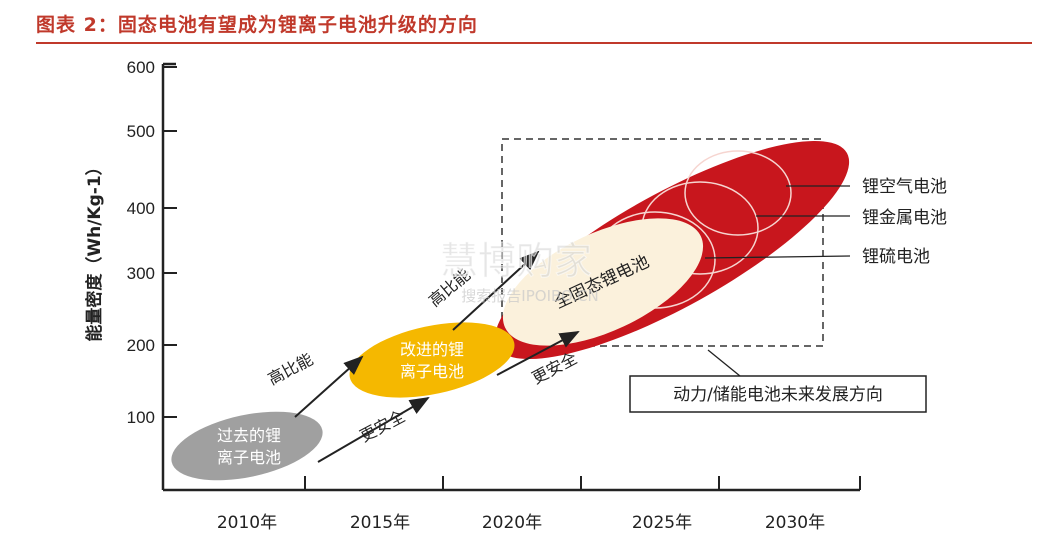 This screenshot has height=538, width=1042. I want to click on callout-li-sulfur: 锂硫电池, so click(896, 257).